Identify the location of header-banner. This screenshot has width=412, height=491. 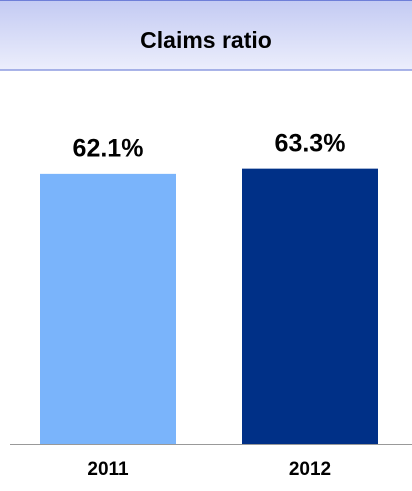
(206, 35).